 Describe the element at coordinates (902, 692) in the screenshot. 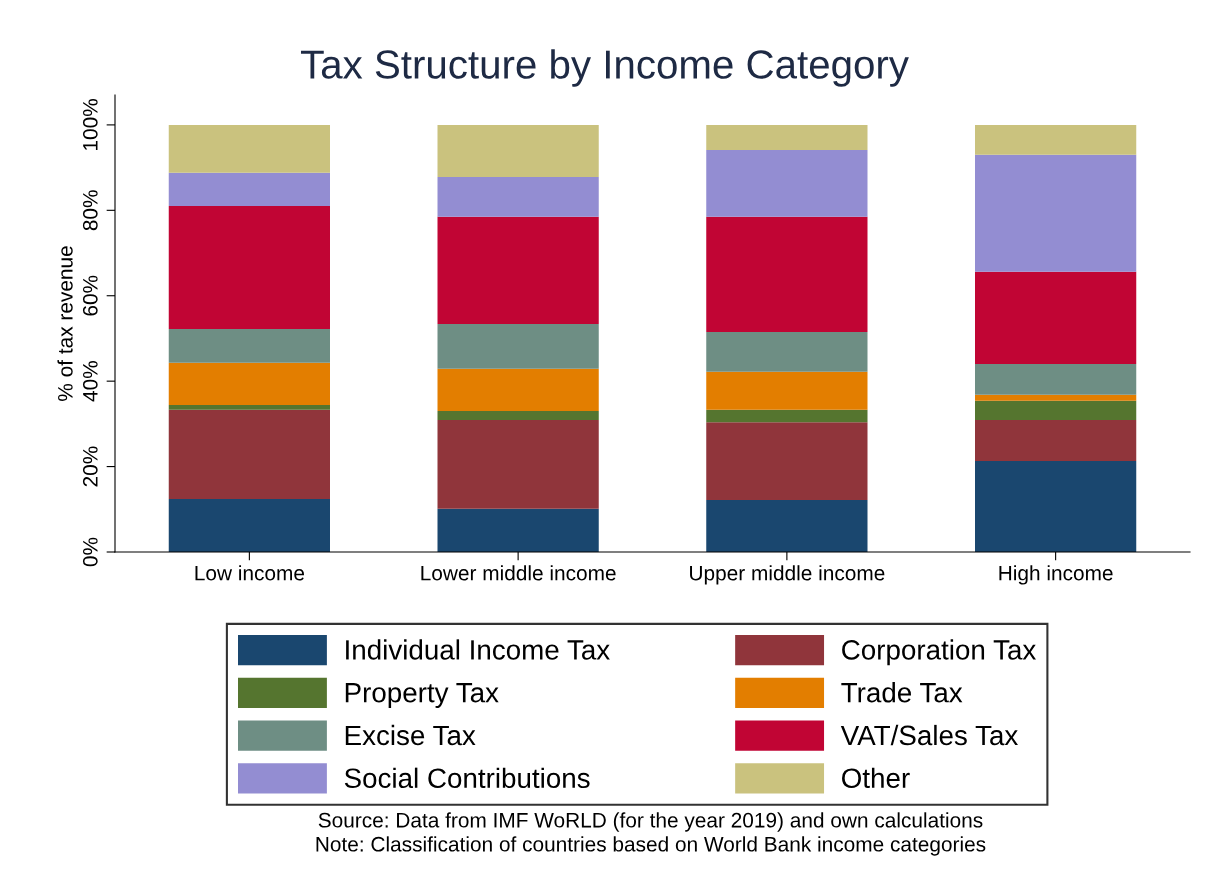

I see `legend-label: Trade Tax` at that location.